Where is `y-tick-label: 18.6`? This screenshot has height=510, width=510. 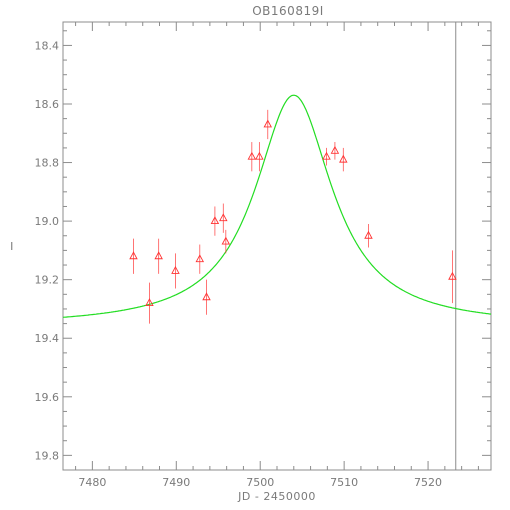
y-tick-label: 18.6 is located at coordinates (47, 104).